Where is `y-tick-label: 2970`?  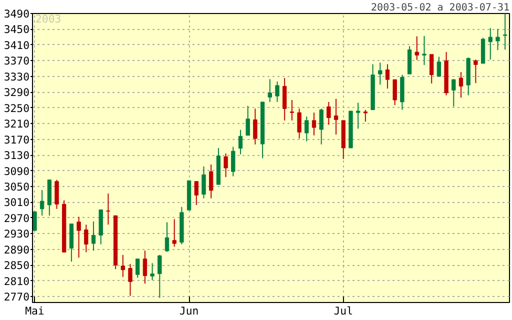
y-tick-label: 2970 is located at coordinates (17, 218).